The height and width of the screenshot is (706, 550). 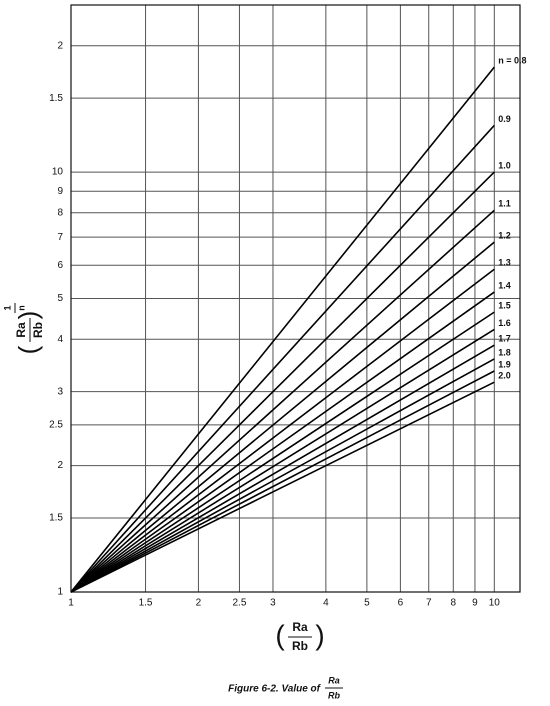 I want to click on series-label: n = 0.8, so click(x=512, y=61).